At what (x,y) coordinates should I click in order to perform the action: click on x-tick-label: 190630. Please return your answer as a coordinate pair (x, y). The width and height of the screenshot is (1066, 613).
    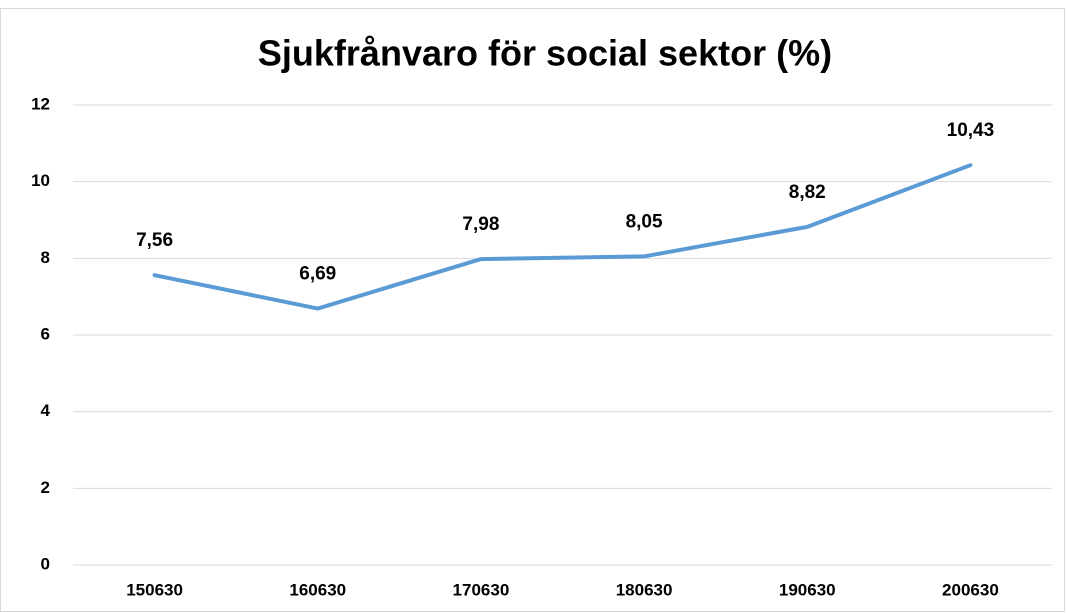
    Looking at the image, I should click on (807, 589).